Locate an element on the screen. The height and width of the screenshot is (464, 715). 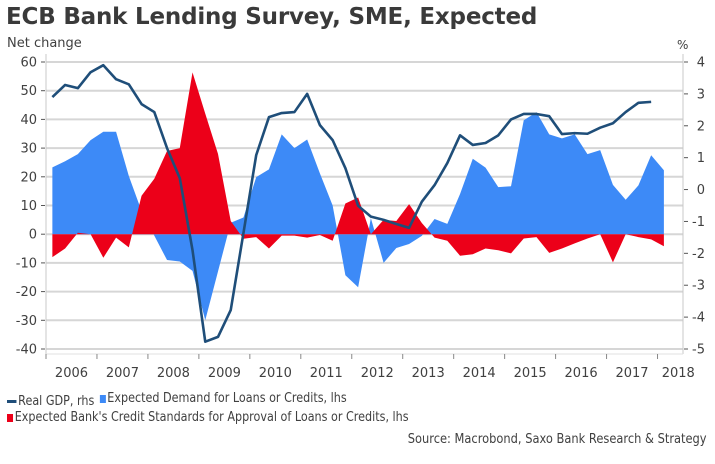
left-tick-label: -10 is located at coordinates (26, 263).